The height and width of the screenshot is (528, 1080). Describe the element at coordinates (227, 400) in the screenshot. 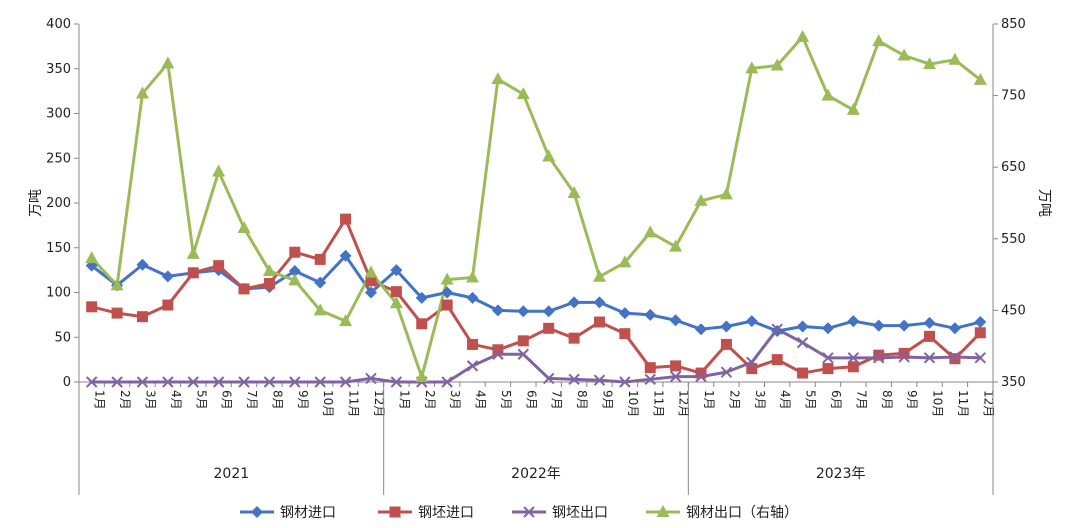

I see `x-tick-label: 6月` at that location.